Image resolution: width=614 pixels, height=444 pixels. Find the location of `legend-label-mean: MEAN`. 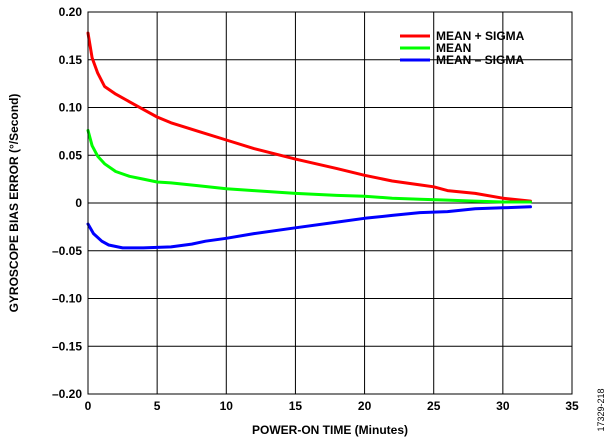

legend-label-mean: MEAN is located at coordinates (453, 48).